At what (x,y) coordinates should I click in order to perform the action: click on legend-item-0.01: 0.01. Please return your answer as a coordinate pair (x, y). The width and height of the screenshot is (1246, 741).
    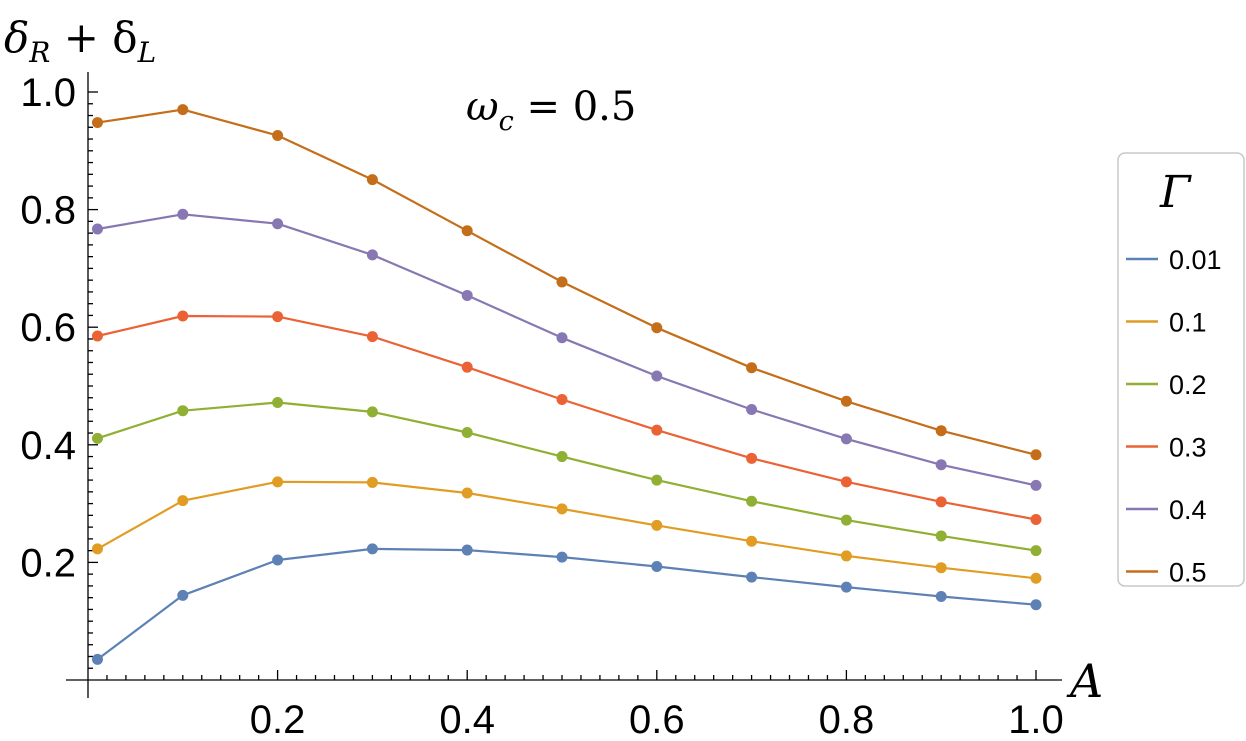
    Looking at the image, I should click on (1174, 260).